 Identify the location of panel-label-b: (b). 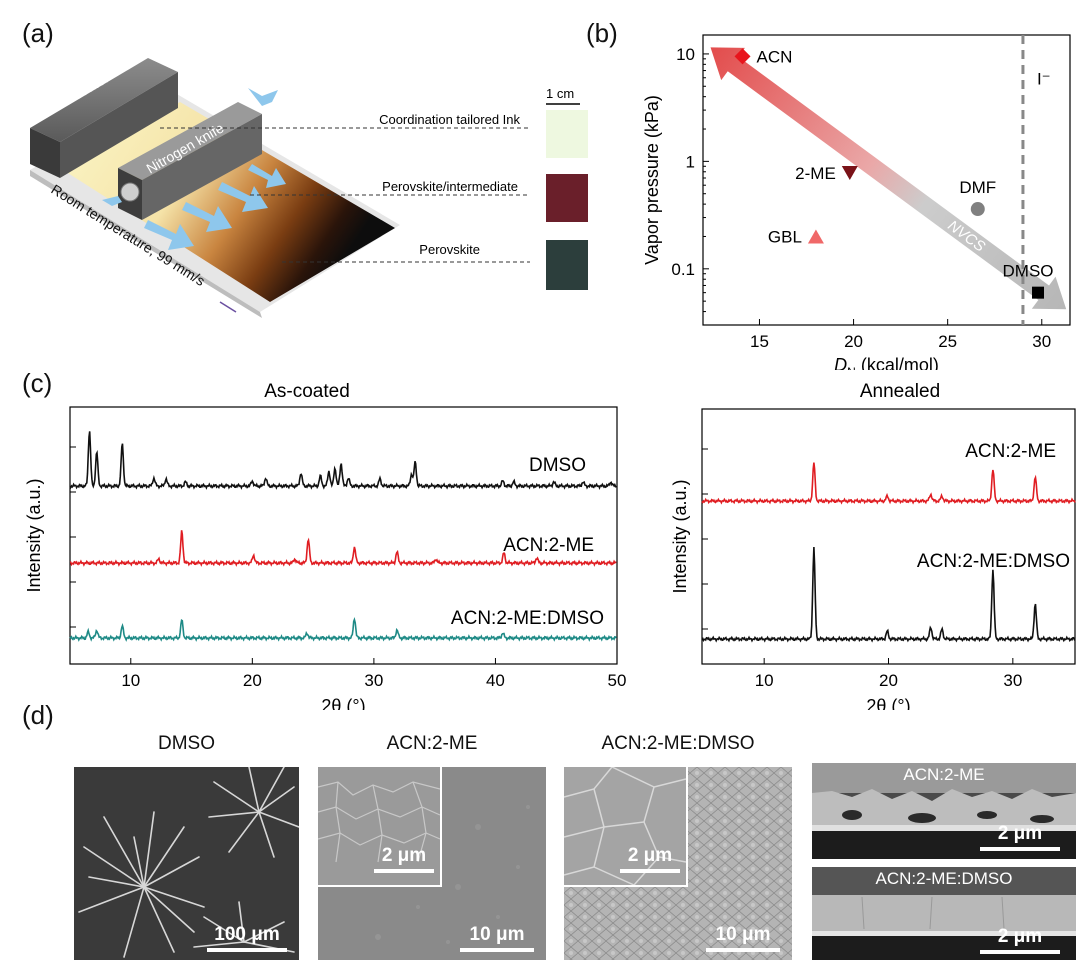
(602, 33).